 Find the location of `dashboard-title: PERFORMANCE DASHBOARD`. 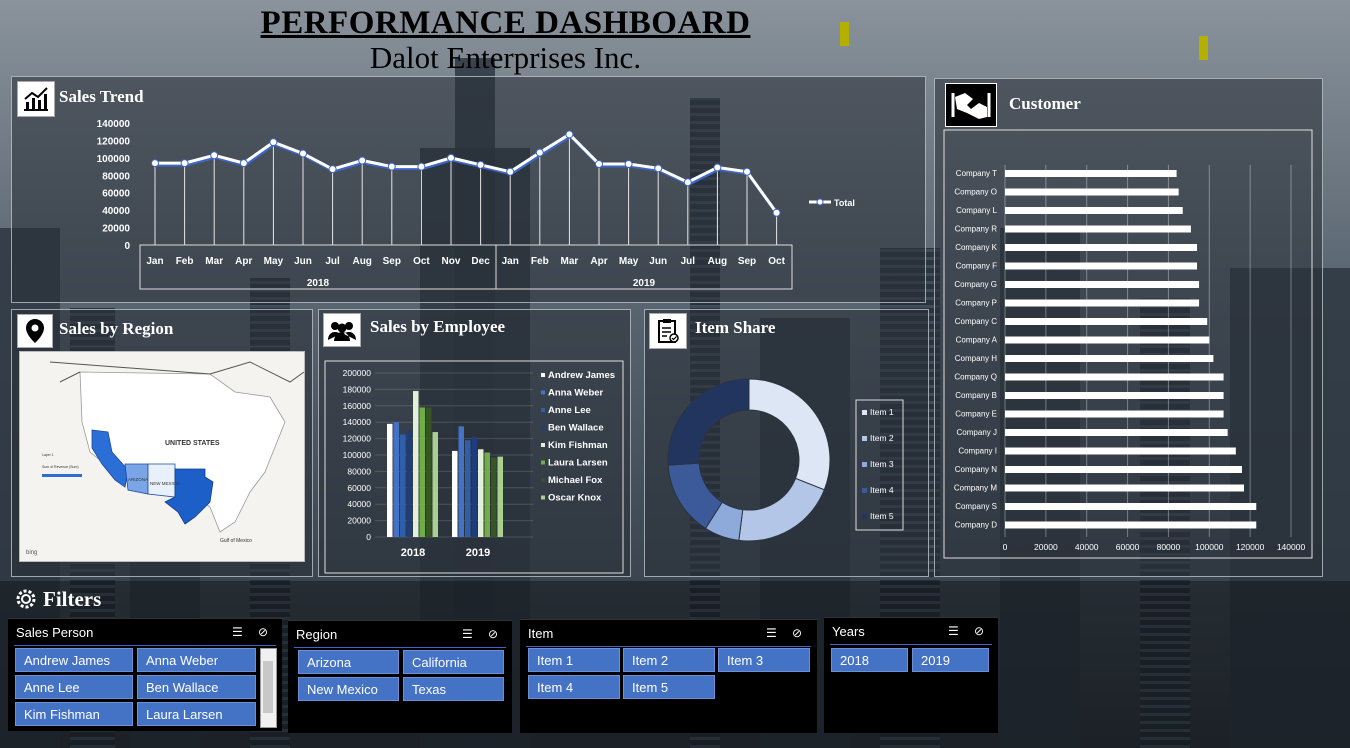

dashboard-title: PERFORMANCE DASHBOARD is located at coordinates (505, 23).